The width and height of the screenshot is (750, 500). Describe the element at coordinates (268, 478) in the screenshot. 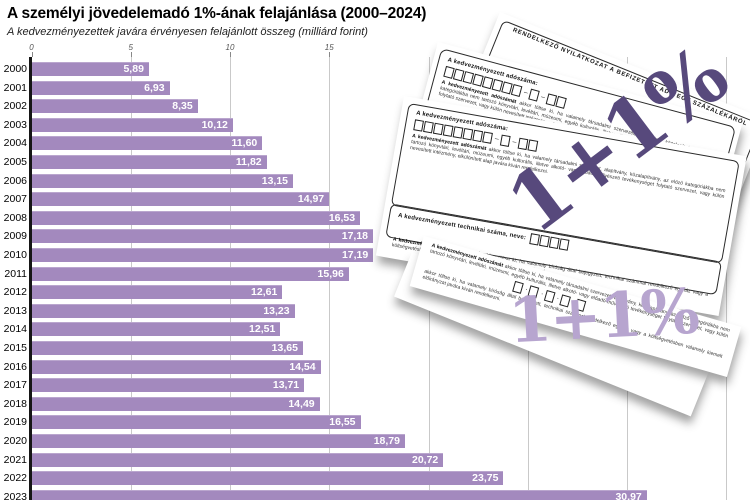

I see `chart-bar: 23,75` at that location.